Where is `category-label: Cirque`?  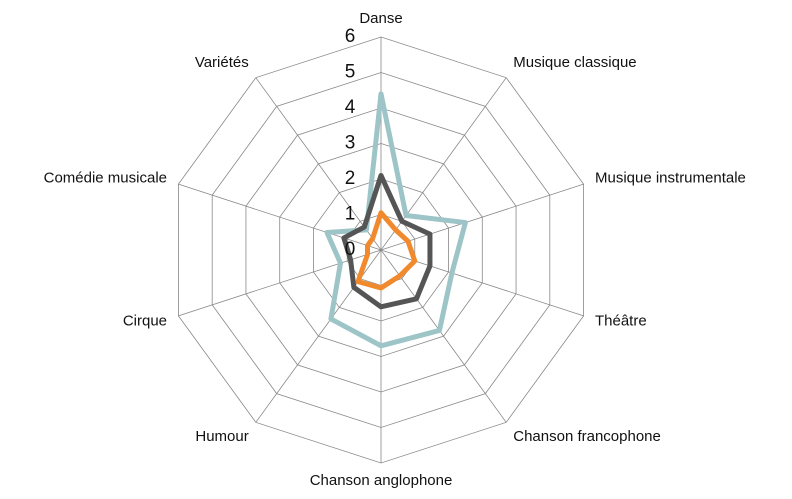 category-label: Cirque is located at coordinates (145, 320).